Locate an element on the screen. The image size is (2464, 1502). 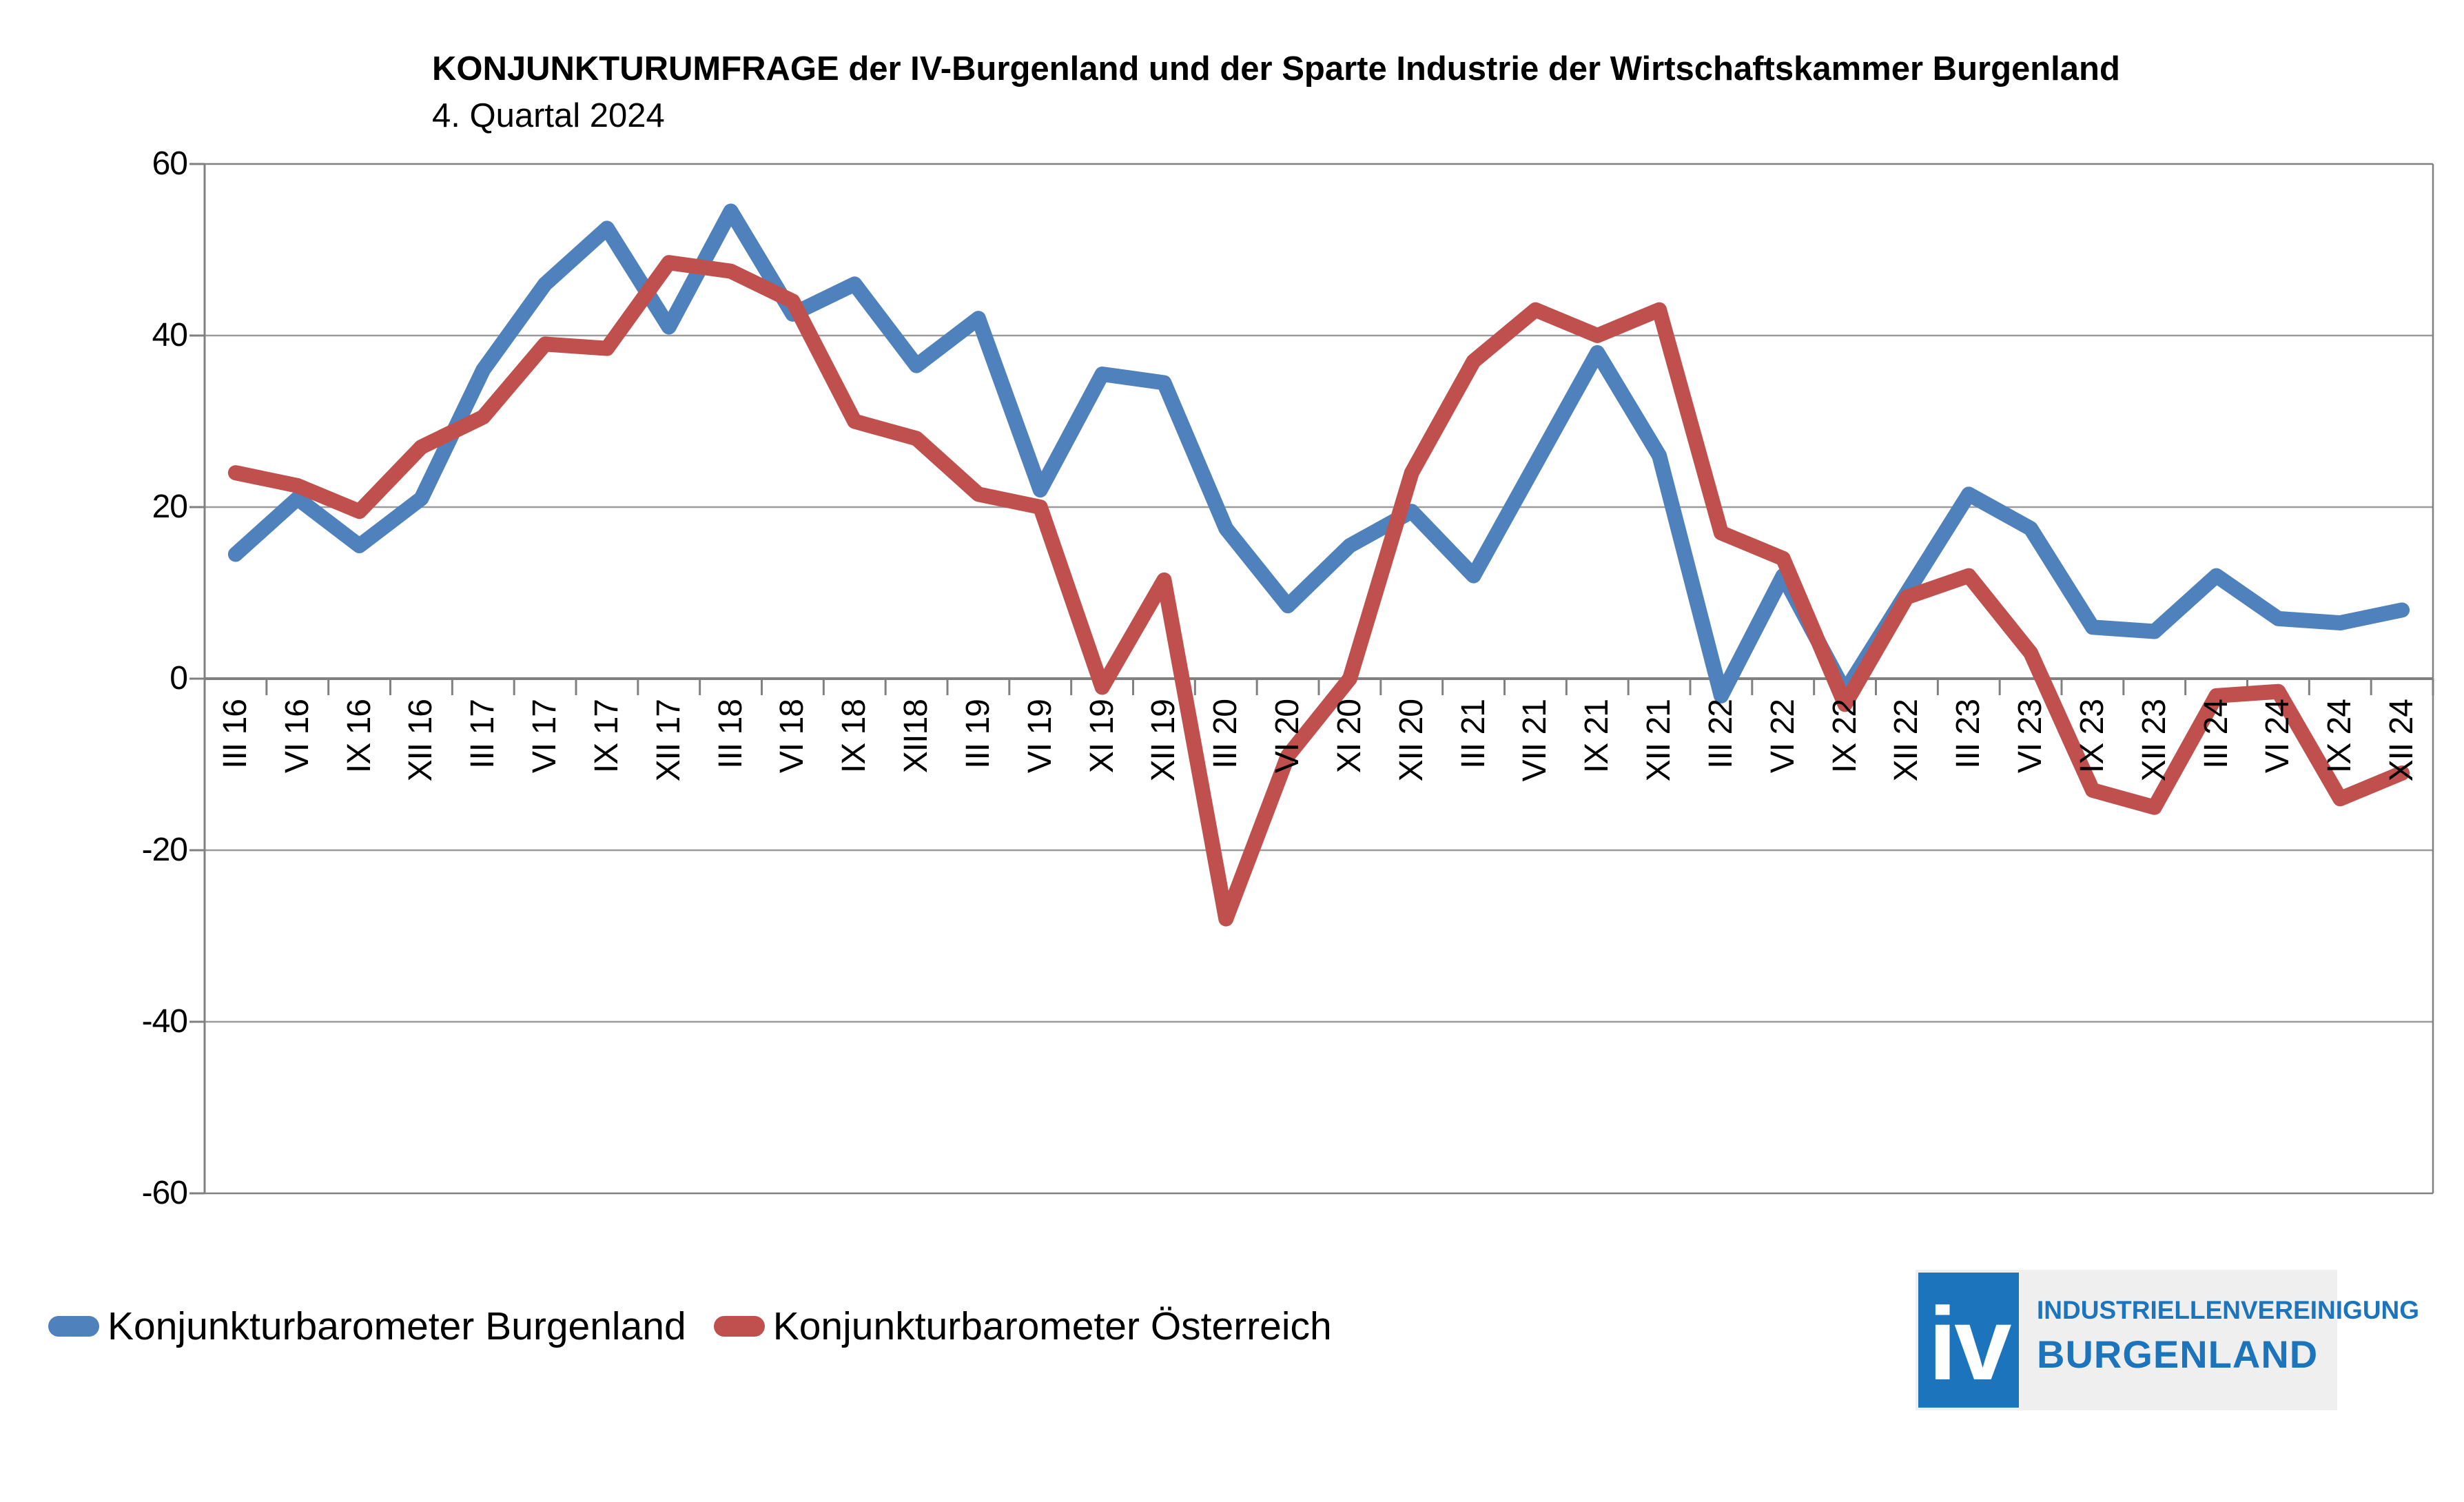
x-axis-label: VII 21 is located at coordinates (1535, 740).